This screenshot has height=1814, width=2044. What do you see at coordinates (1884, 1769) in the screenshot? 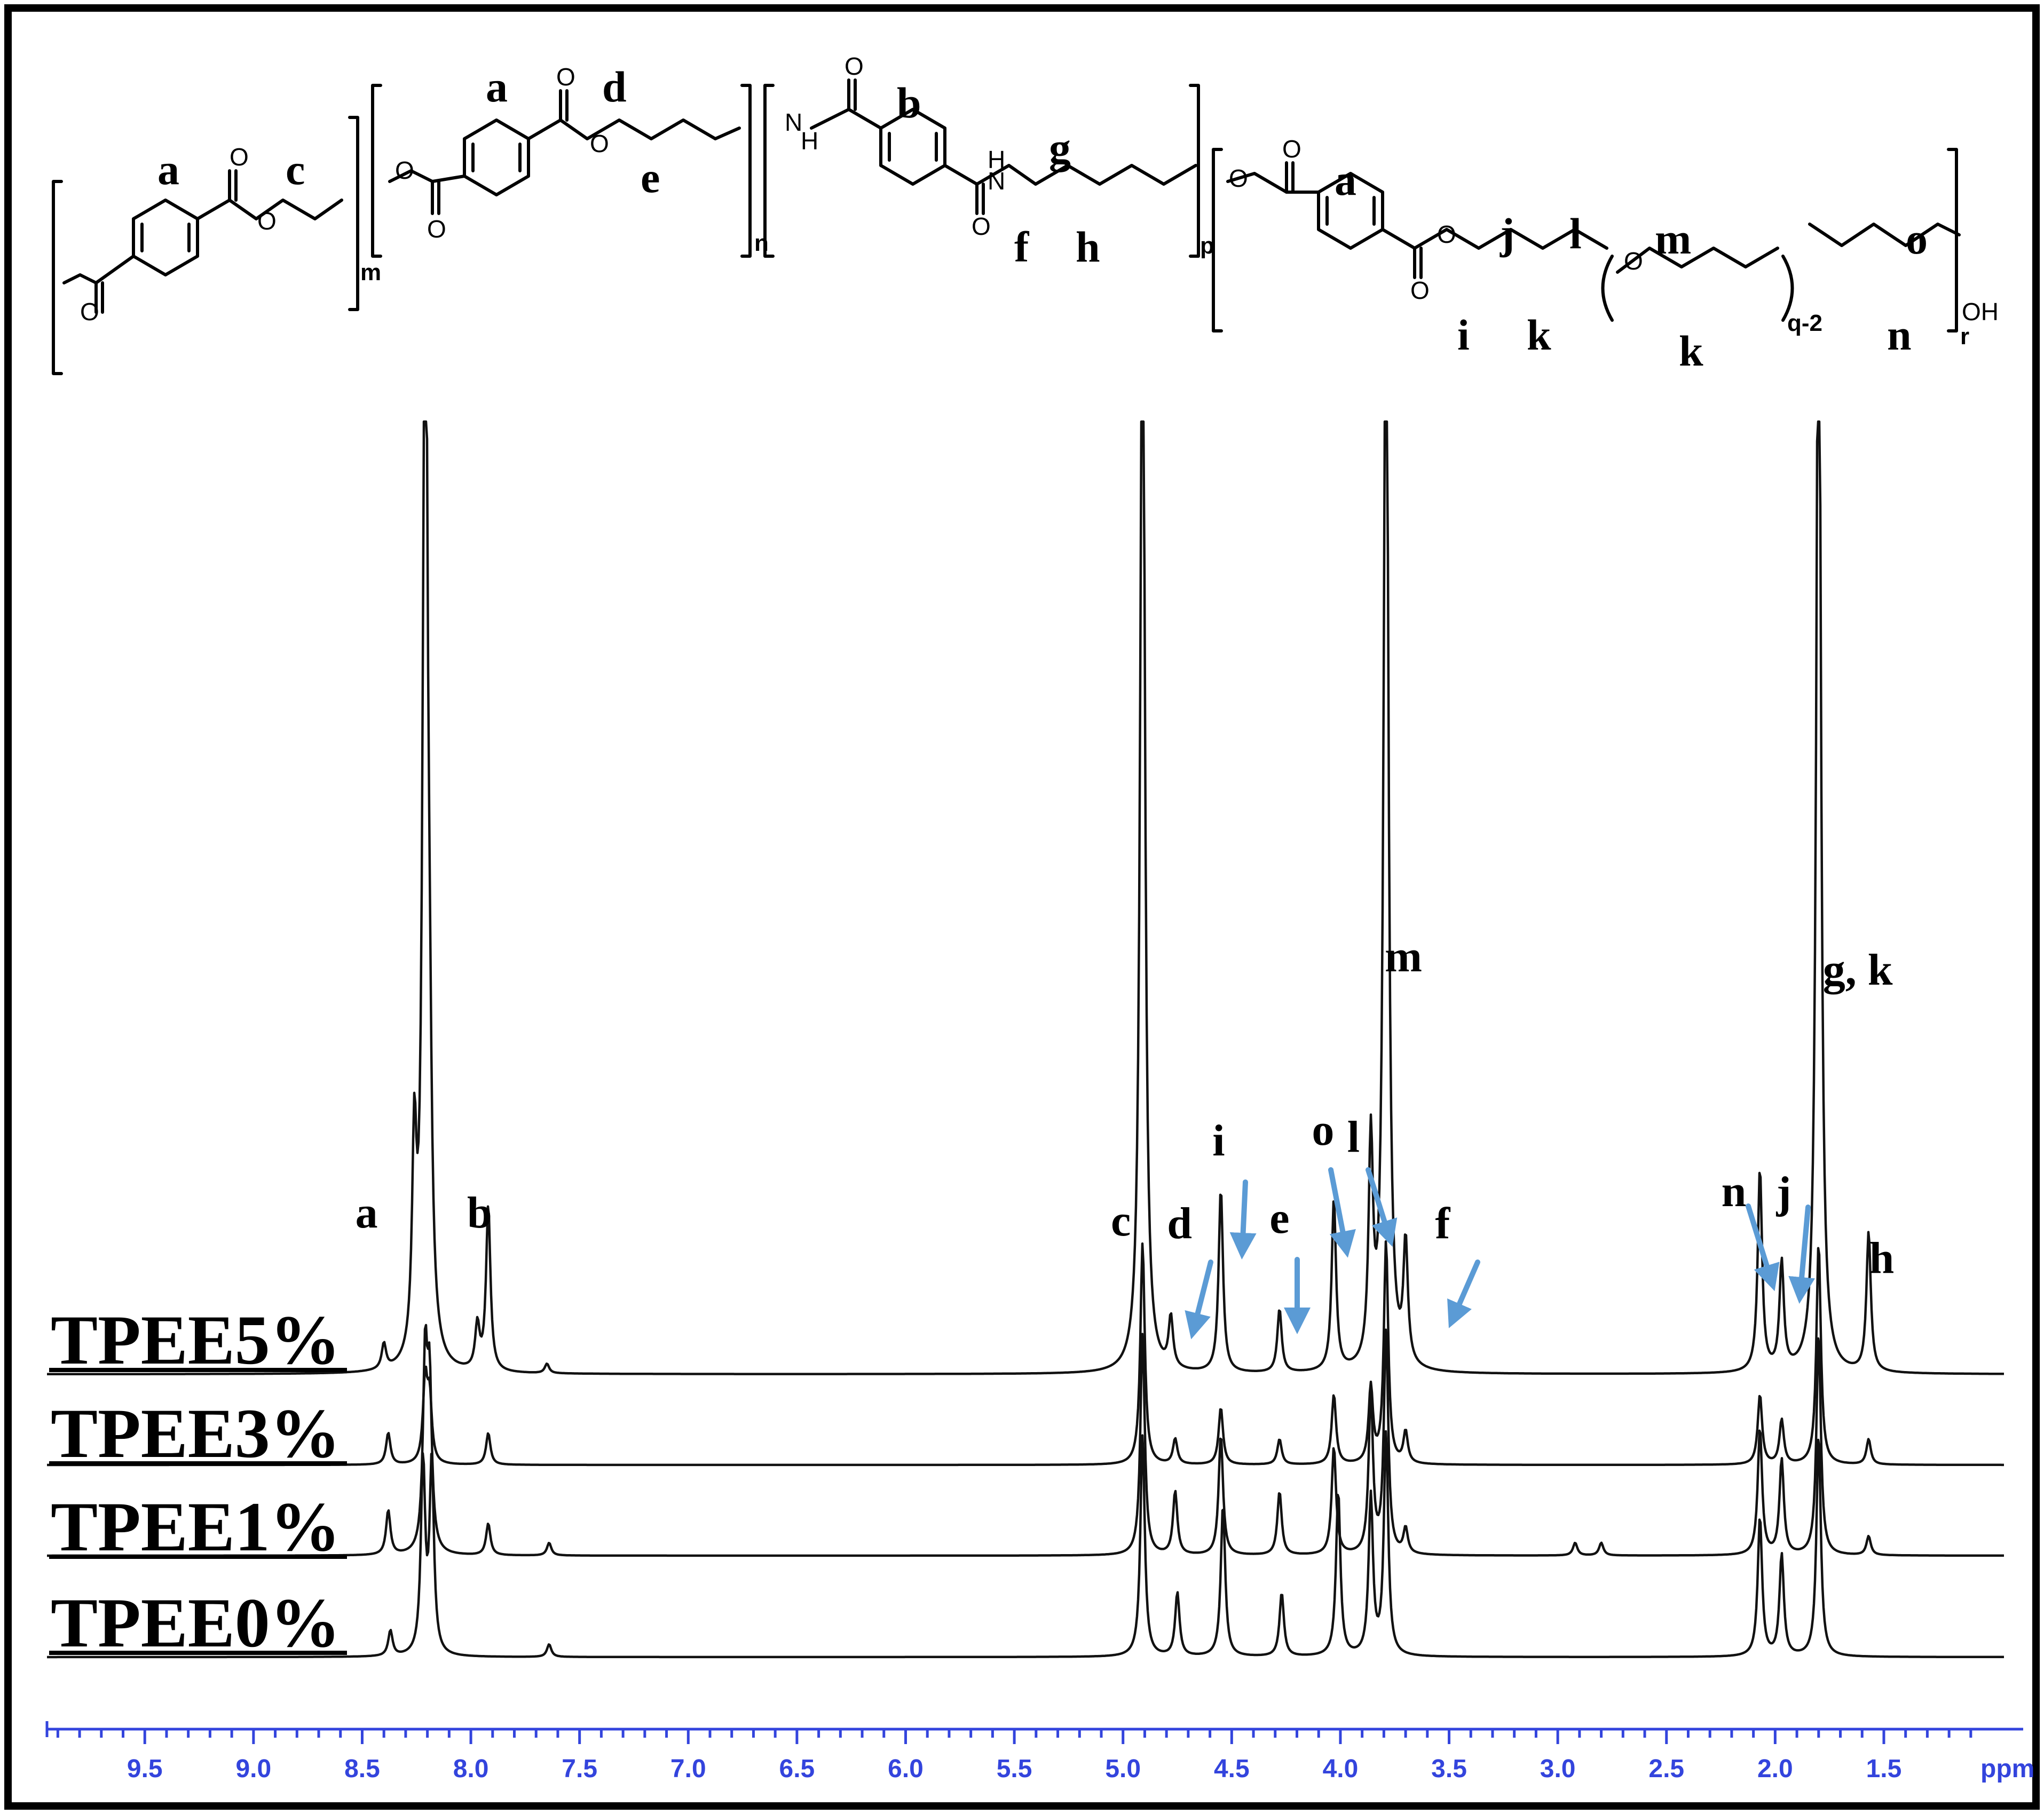
I see `x-tick-label: 1.5` at bounding box center [1884, 1769].